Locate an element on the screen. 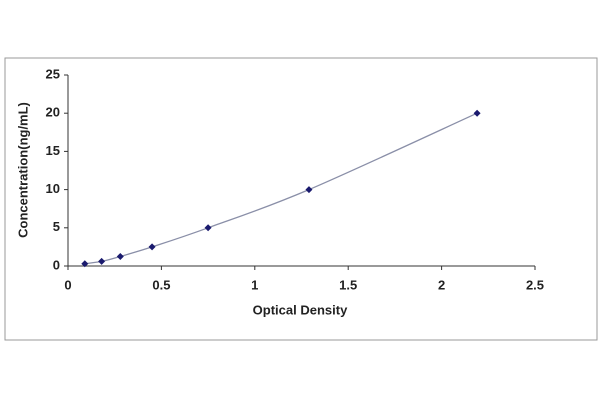 The width and height of the screenshot is (600, 400). y-tick-label: 10 is located at coordinates (53, 188).